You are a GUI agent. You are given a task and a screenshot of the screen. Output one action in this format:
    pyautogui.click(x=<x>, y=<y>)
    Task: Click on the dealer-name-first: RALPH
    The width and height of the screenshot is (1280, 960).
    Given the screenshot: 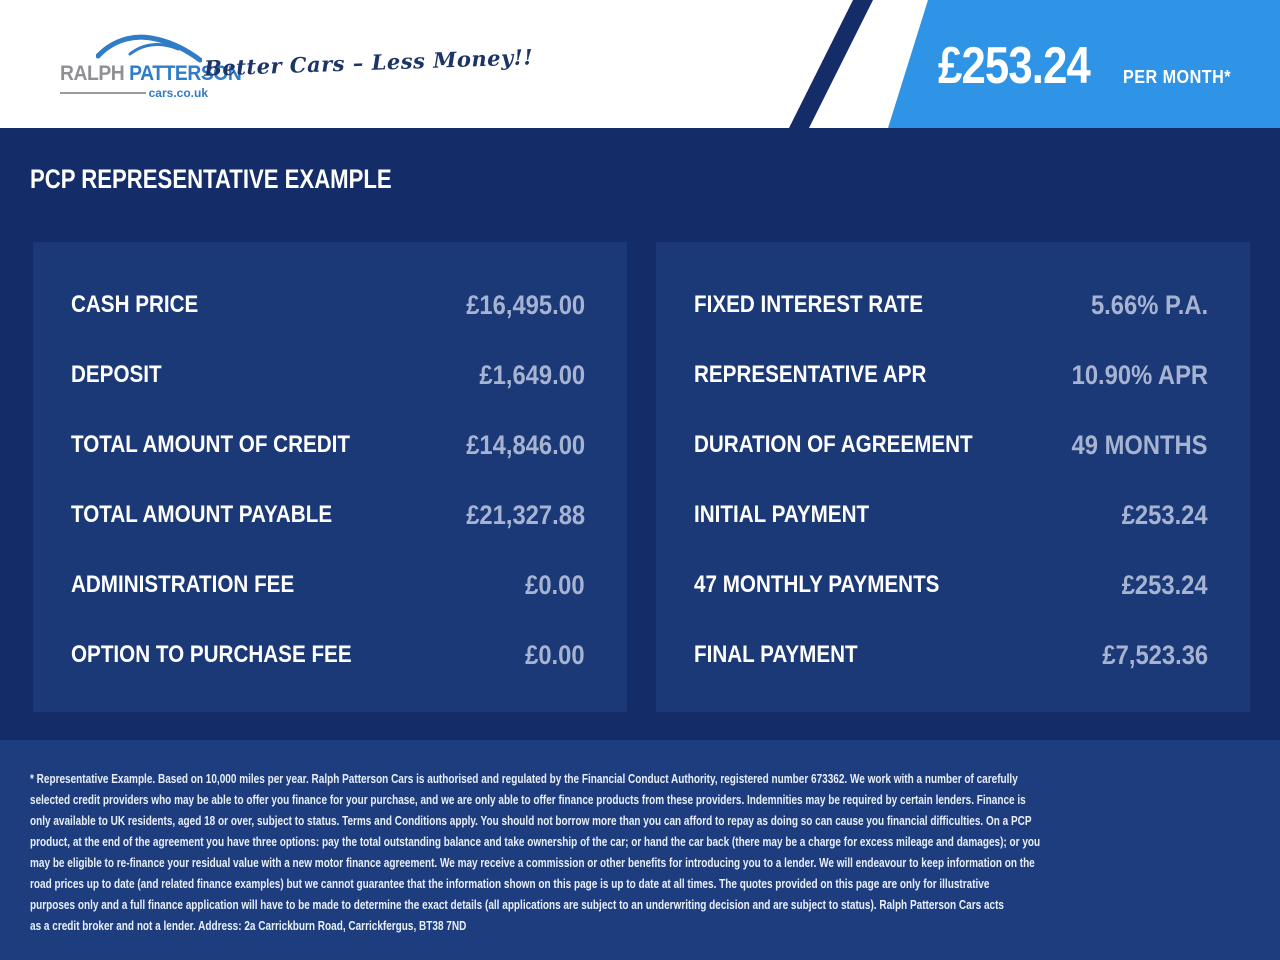 What is the action you would take?
    pyautogui.click(x=92, y=73)
    